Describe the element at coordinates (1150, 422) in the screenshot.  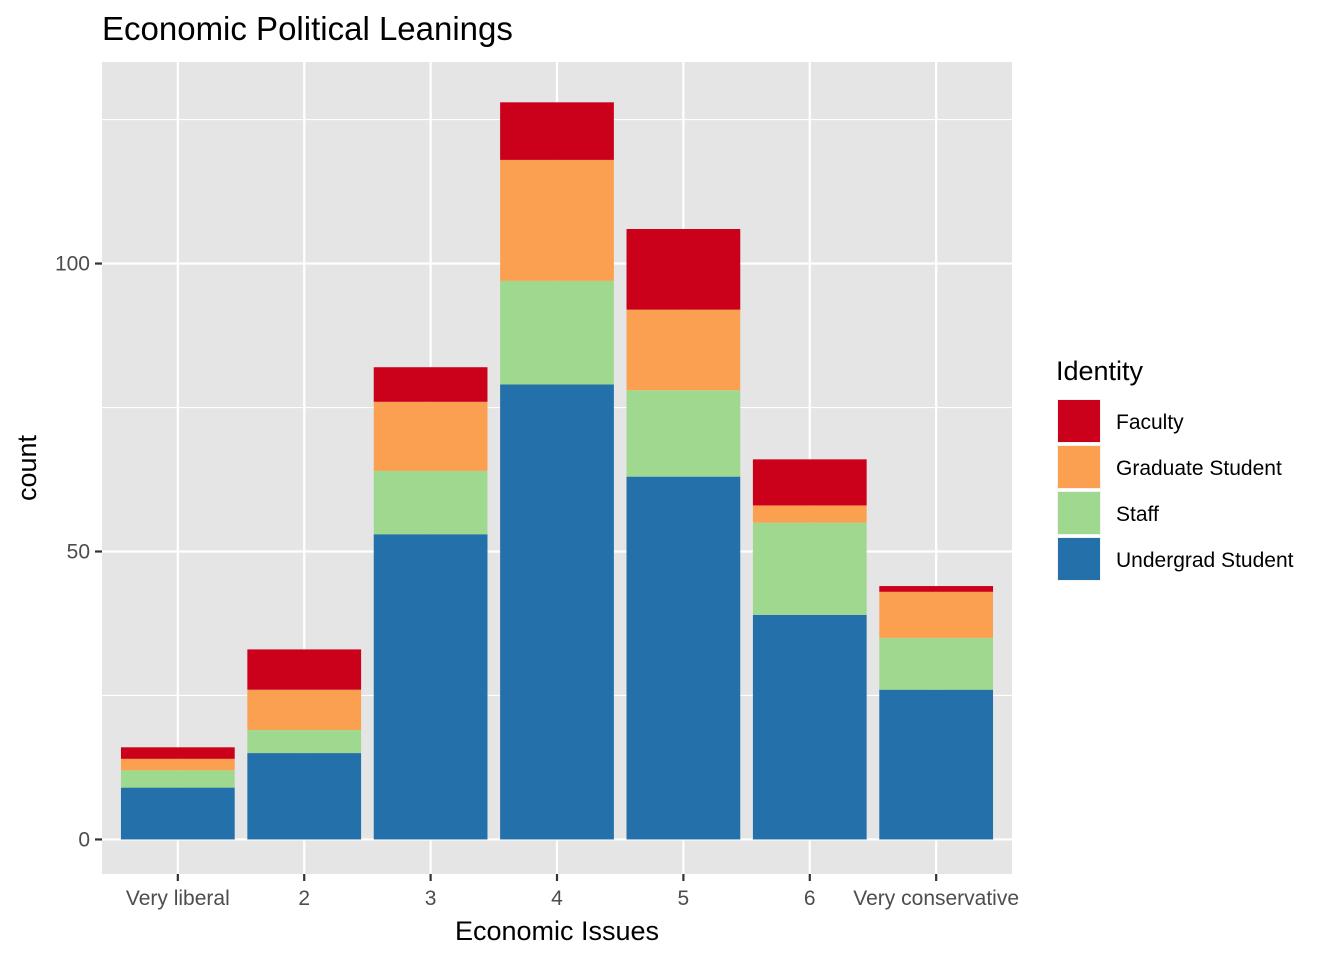
I see `legend-label-faculty: Faculty` at that location.